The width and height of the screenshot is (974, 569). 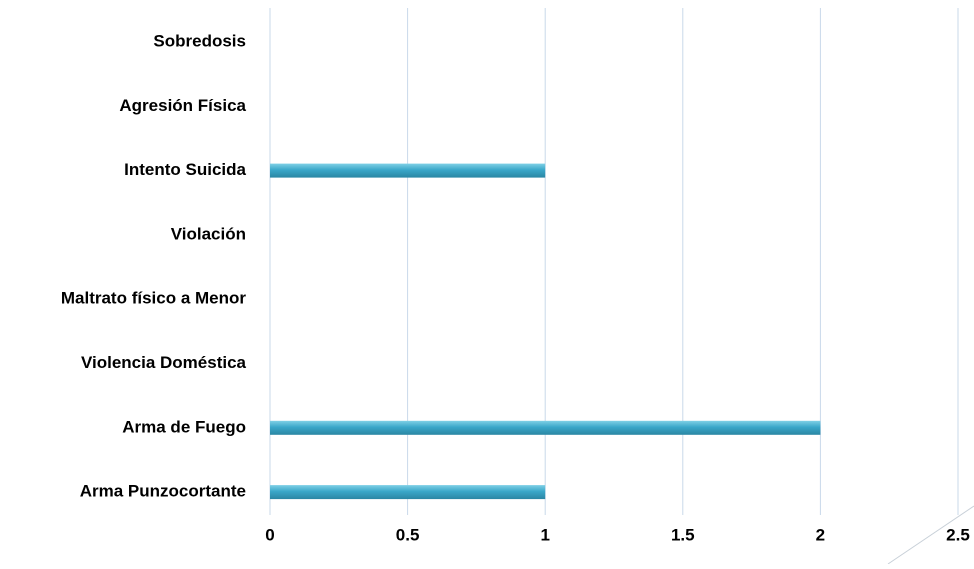 I want to click on decorative-diagonal-line, so click(x=930, y=535).